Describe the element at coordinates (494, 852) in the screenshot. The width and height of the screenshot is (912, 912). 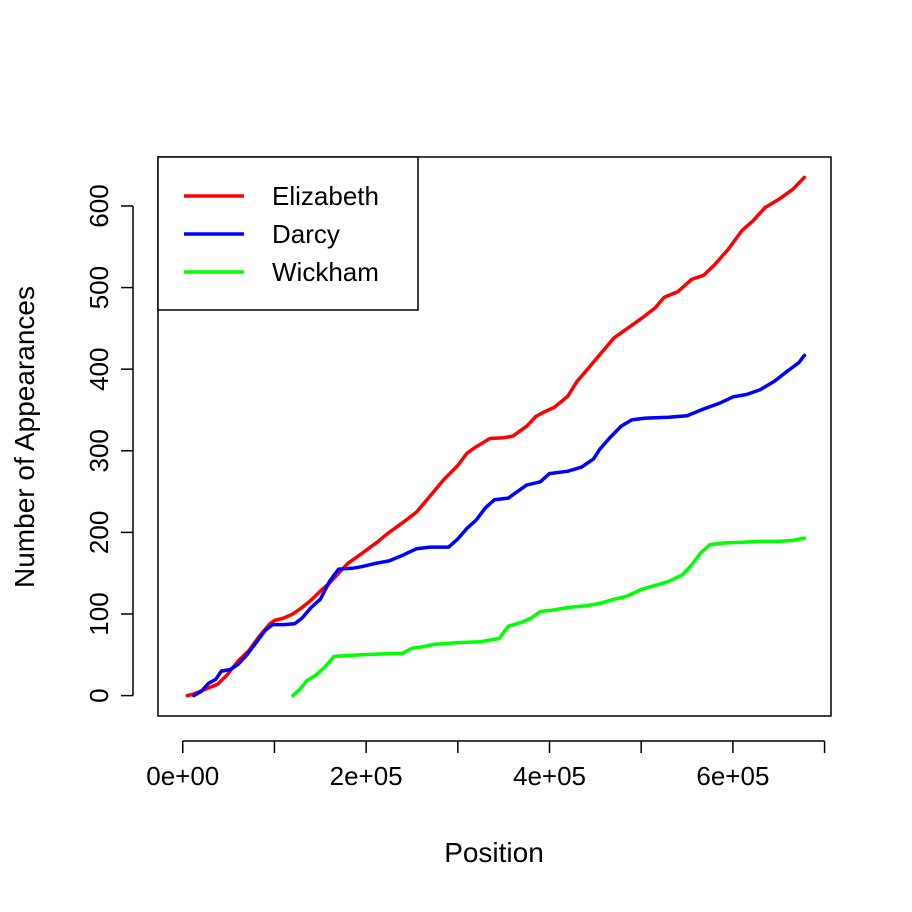
I see `x-axis-title: Position` at that location.